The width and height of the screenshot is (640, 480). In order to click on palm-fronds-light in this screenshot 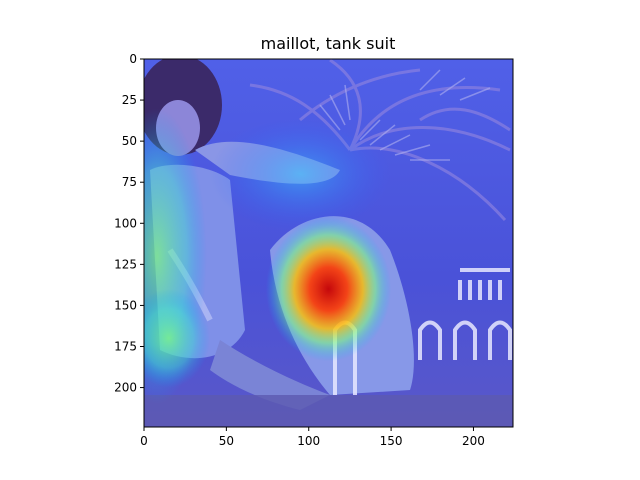, I will do `click(405, 115)`.